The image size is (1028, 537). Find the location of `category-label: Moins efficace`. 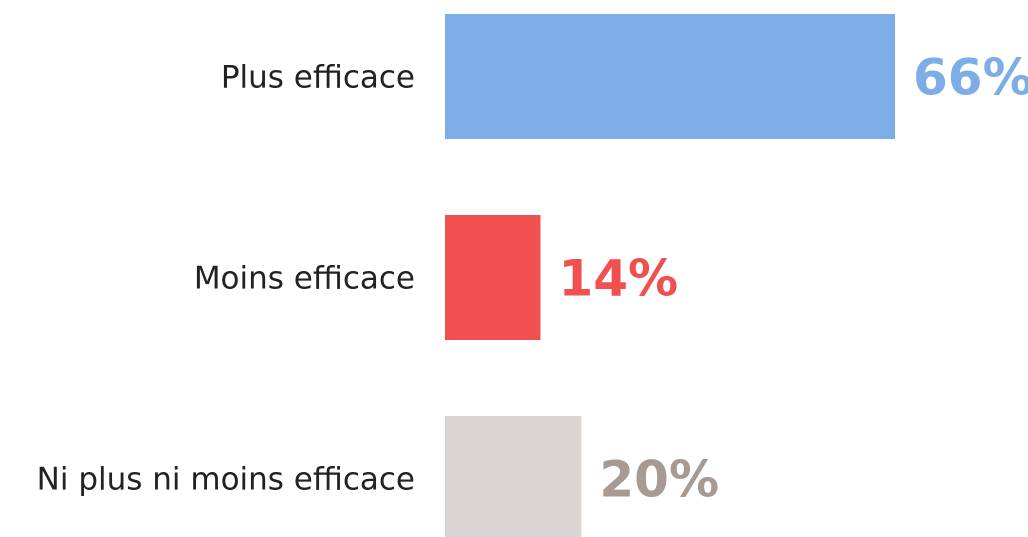

category-label: Moins efficace is located at coordinates (304, 279).